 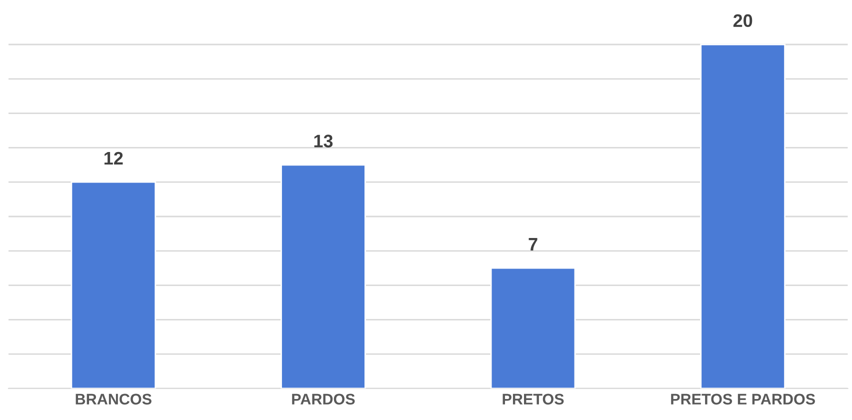 What do you see at coordinates (114, 399) in the screenshot?
I see `x-tick-label: BRANCOS` at bounding box center [114, 399].